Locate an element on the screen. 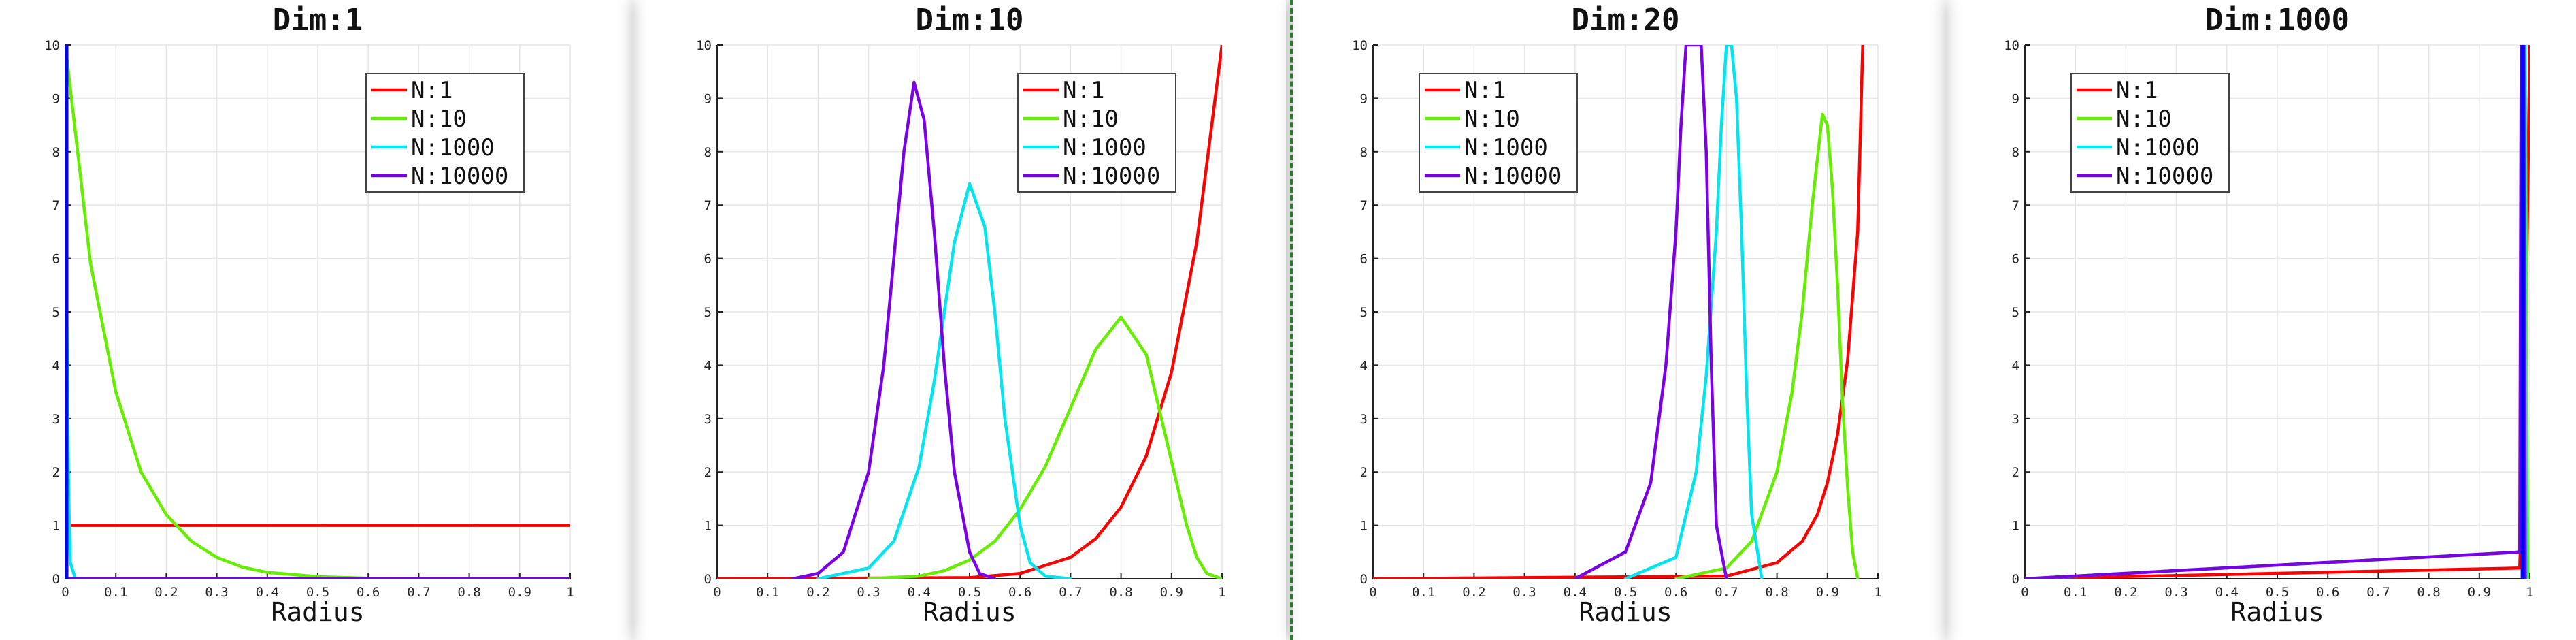  legend-label: N:1 is located at coordinates (432, 90).